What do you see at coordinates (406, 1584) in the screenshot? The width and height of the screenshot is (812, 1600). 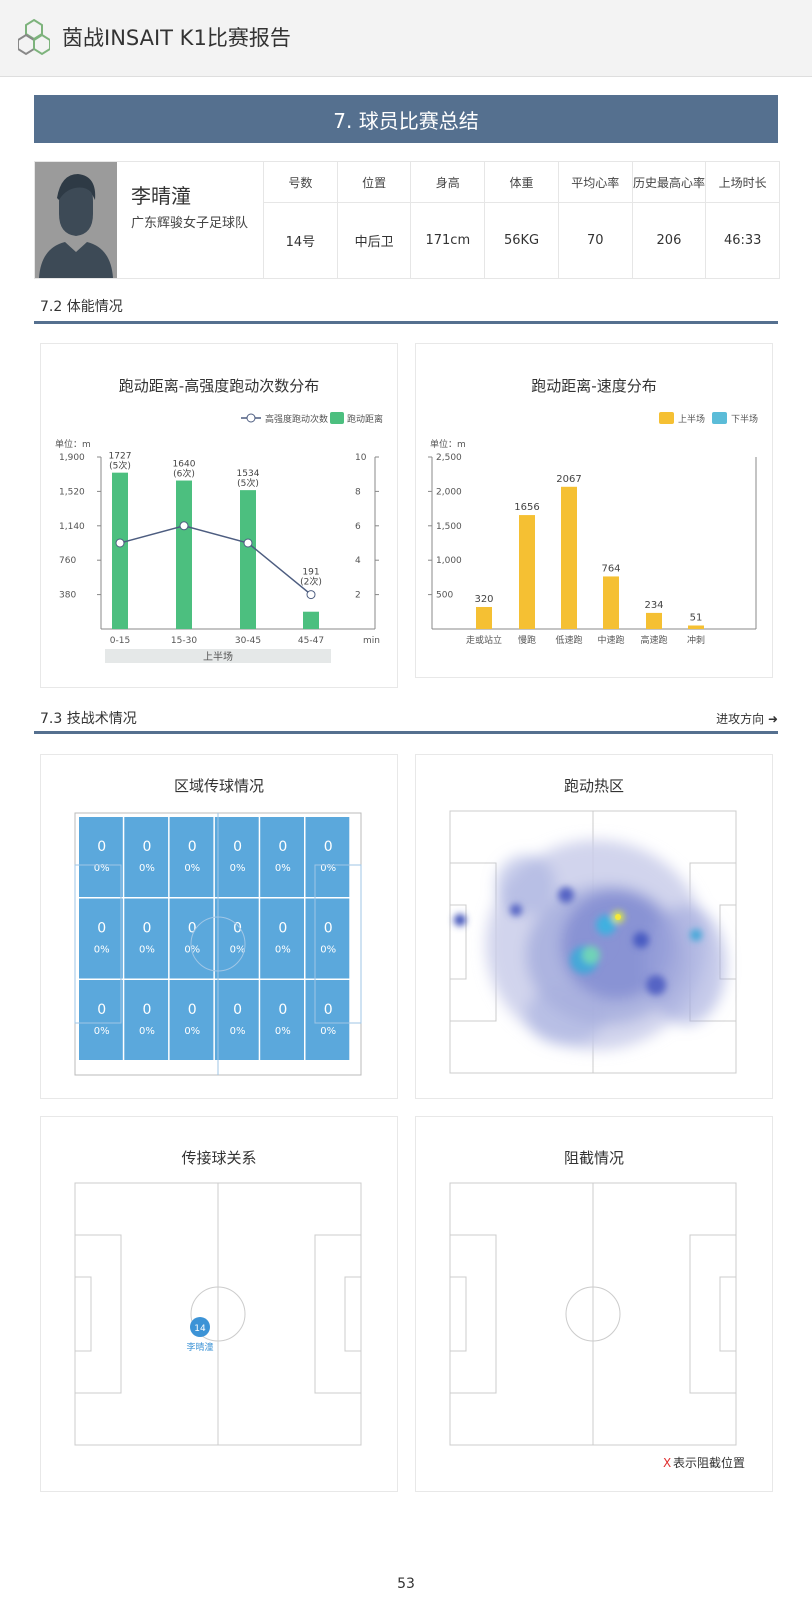 I see `page-number: 53` at bounding box center [406, 1584].